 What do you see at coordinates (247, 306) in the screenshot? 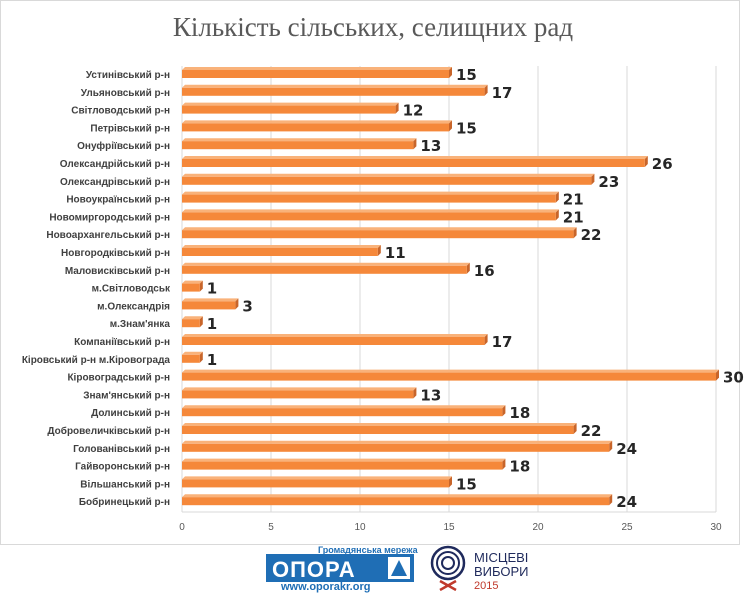
I see `data-label: 3` at bounding box center [247, 306].